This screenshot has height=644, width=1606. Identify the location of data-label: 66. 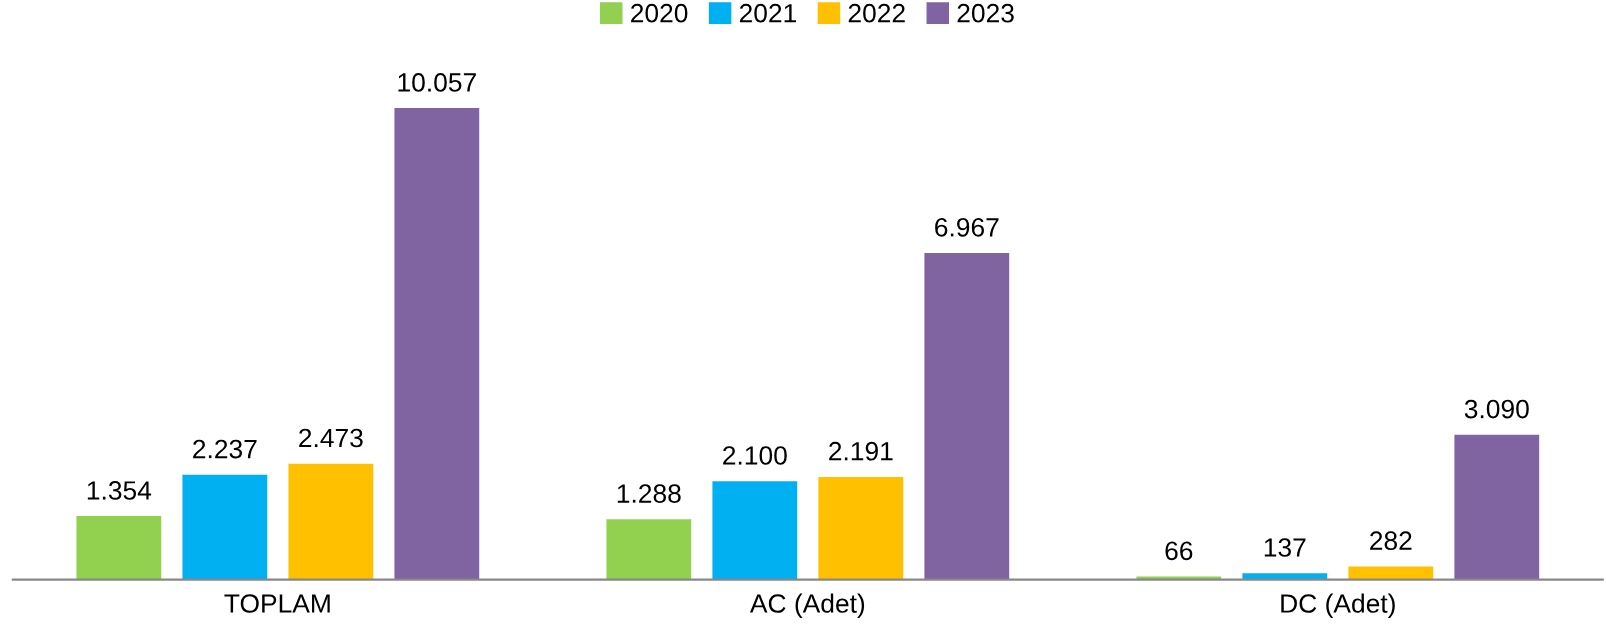
(1179, 551).